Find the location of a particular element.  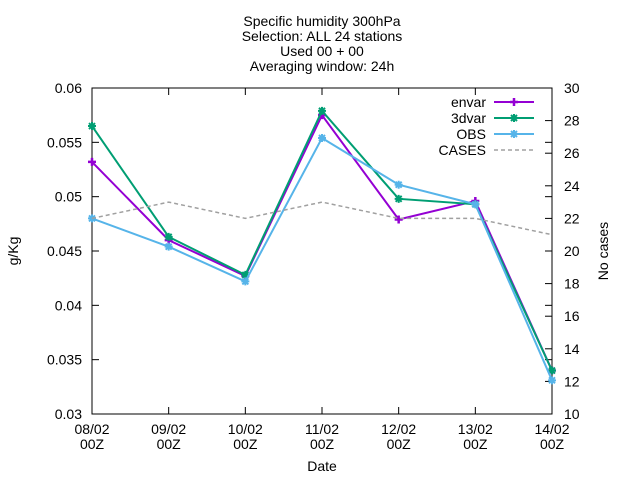

legend-label: CASES is located at coordinates (462, 150).